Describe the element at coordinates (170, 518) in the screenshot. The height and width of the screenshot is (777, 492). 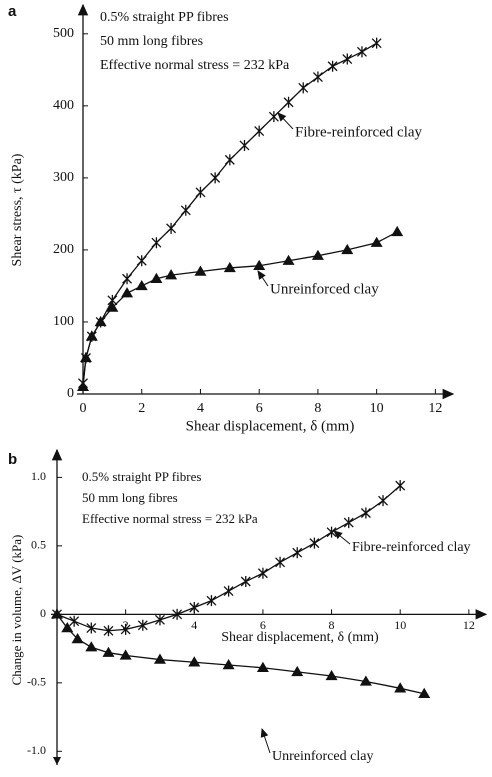
I see `annotation: Effective normal stress = 232 kPa` at that location.